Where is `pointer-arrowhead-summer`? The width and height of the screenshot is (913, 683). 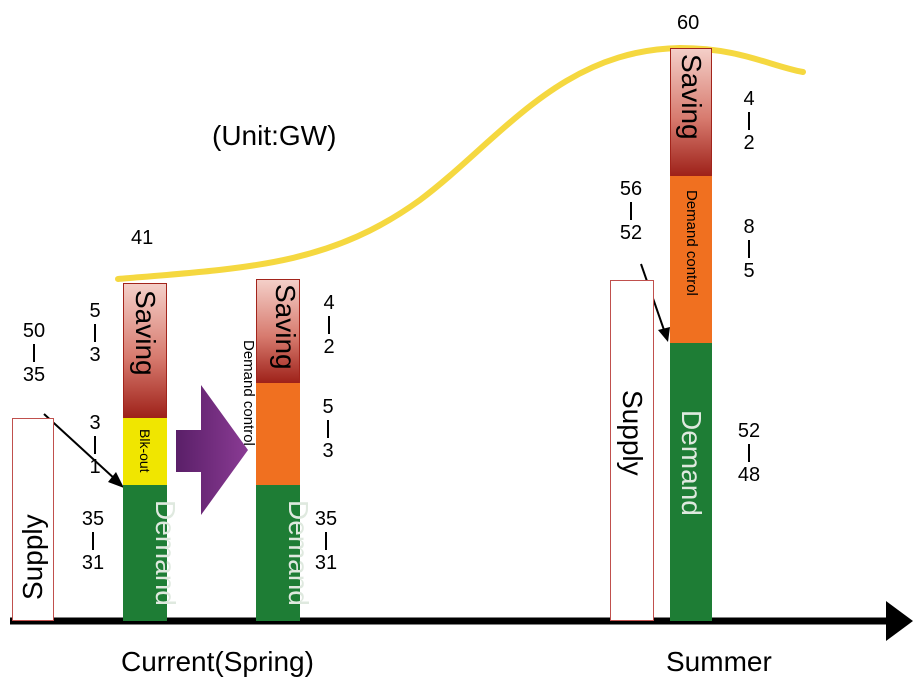
pointer-arrowhead-summer is located at coordinates (664, 334).